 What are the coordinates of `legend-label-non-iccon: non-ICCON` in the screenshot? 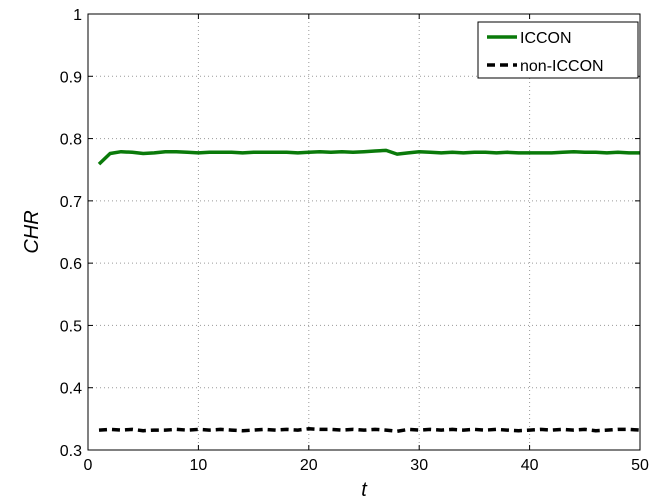 It's located at (562, 66).